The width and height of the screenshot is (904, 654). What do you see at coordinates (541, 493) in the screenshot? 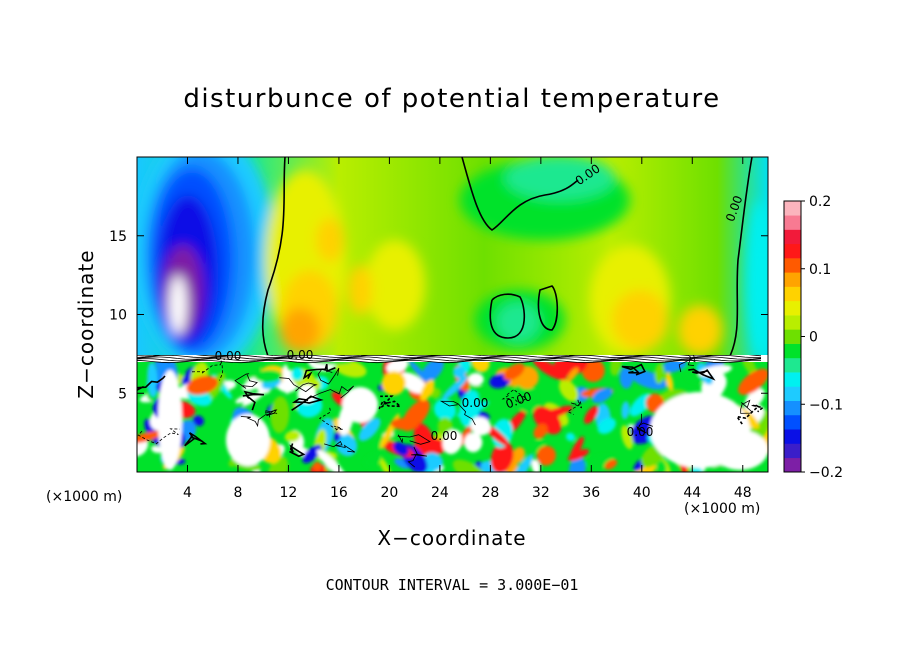
I see `x-tick-label-7: 32` at bounding box center [541, 493].